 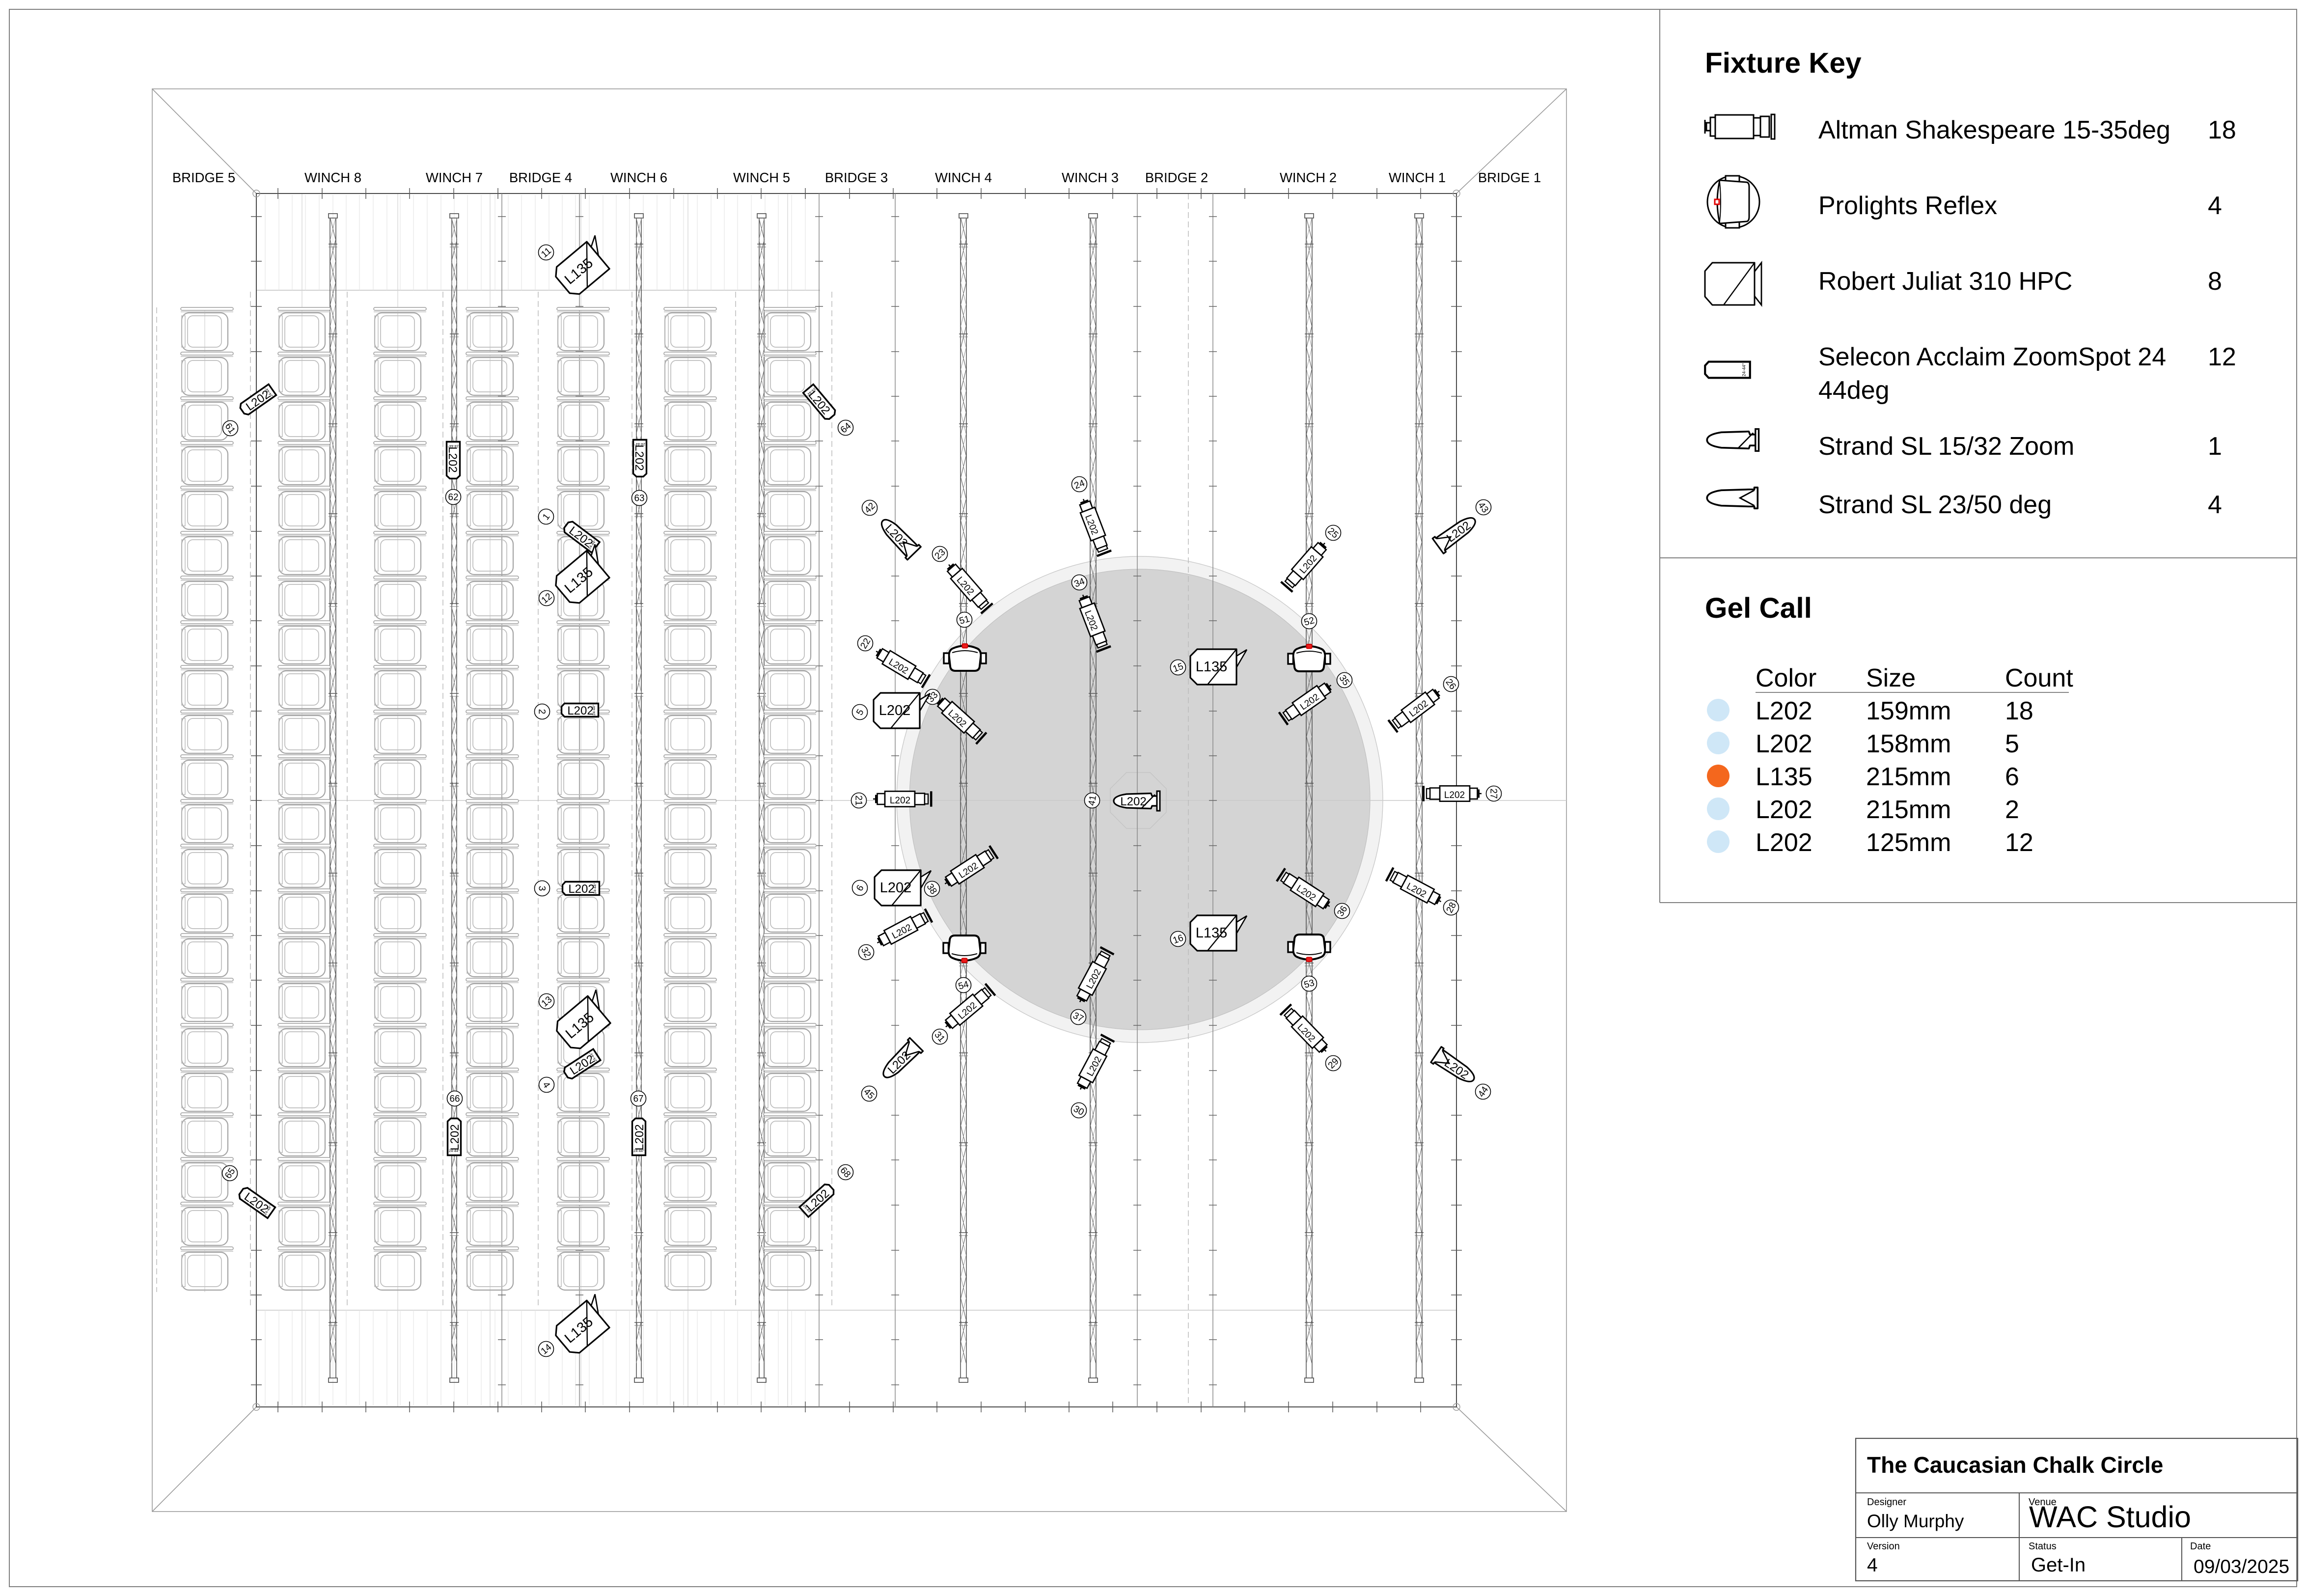 What do you see at coordinates (1909, 744) in the screenshot?
I see `svg-text: 158mm` at bounding box center [1909, 744].